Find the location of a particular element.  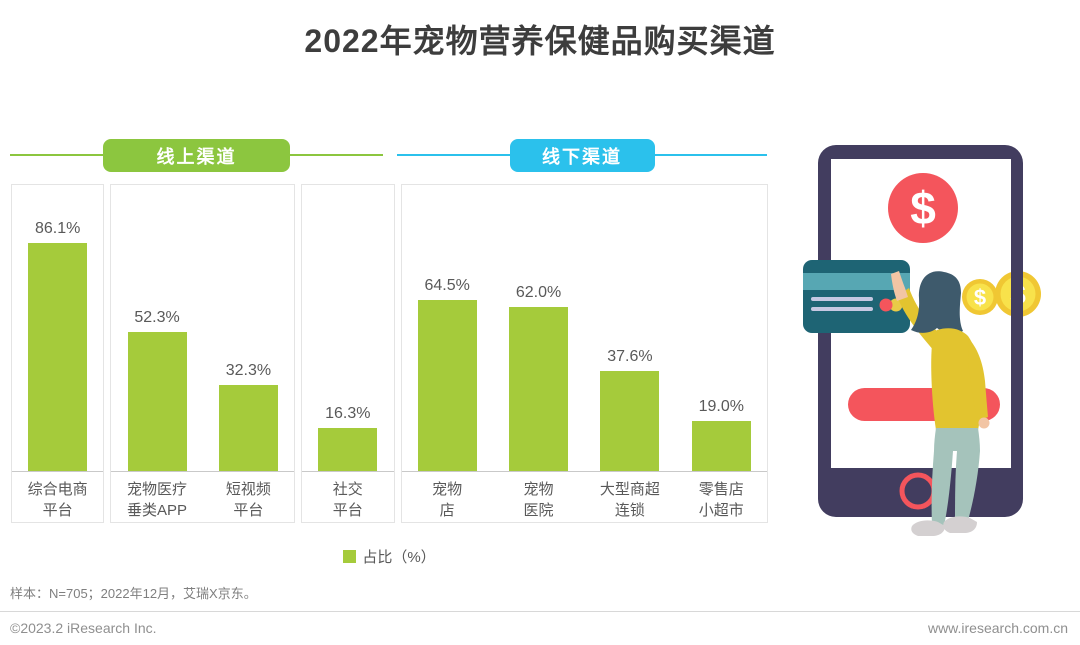

credit-card-icon is located at coordinates (856, 296).